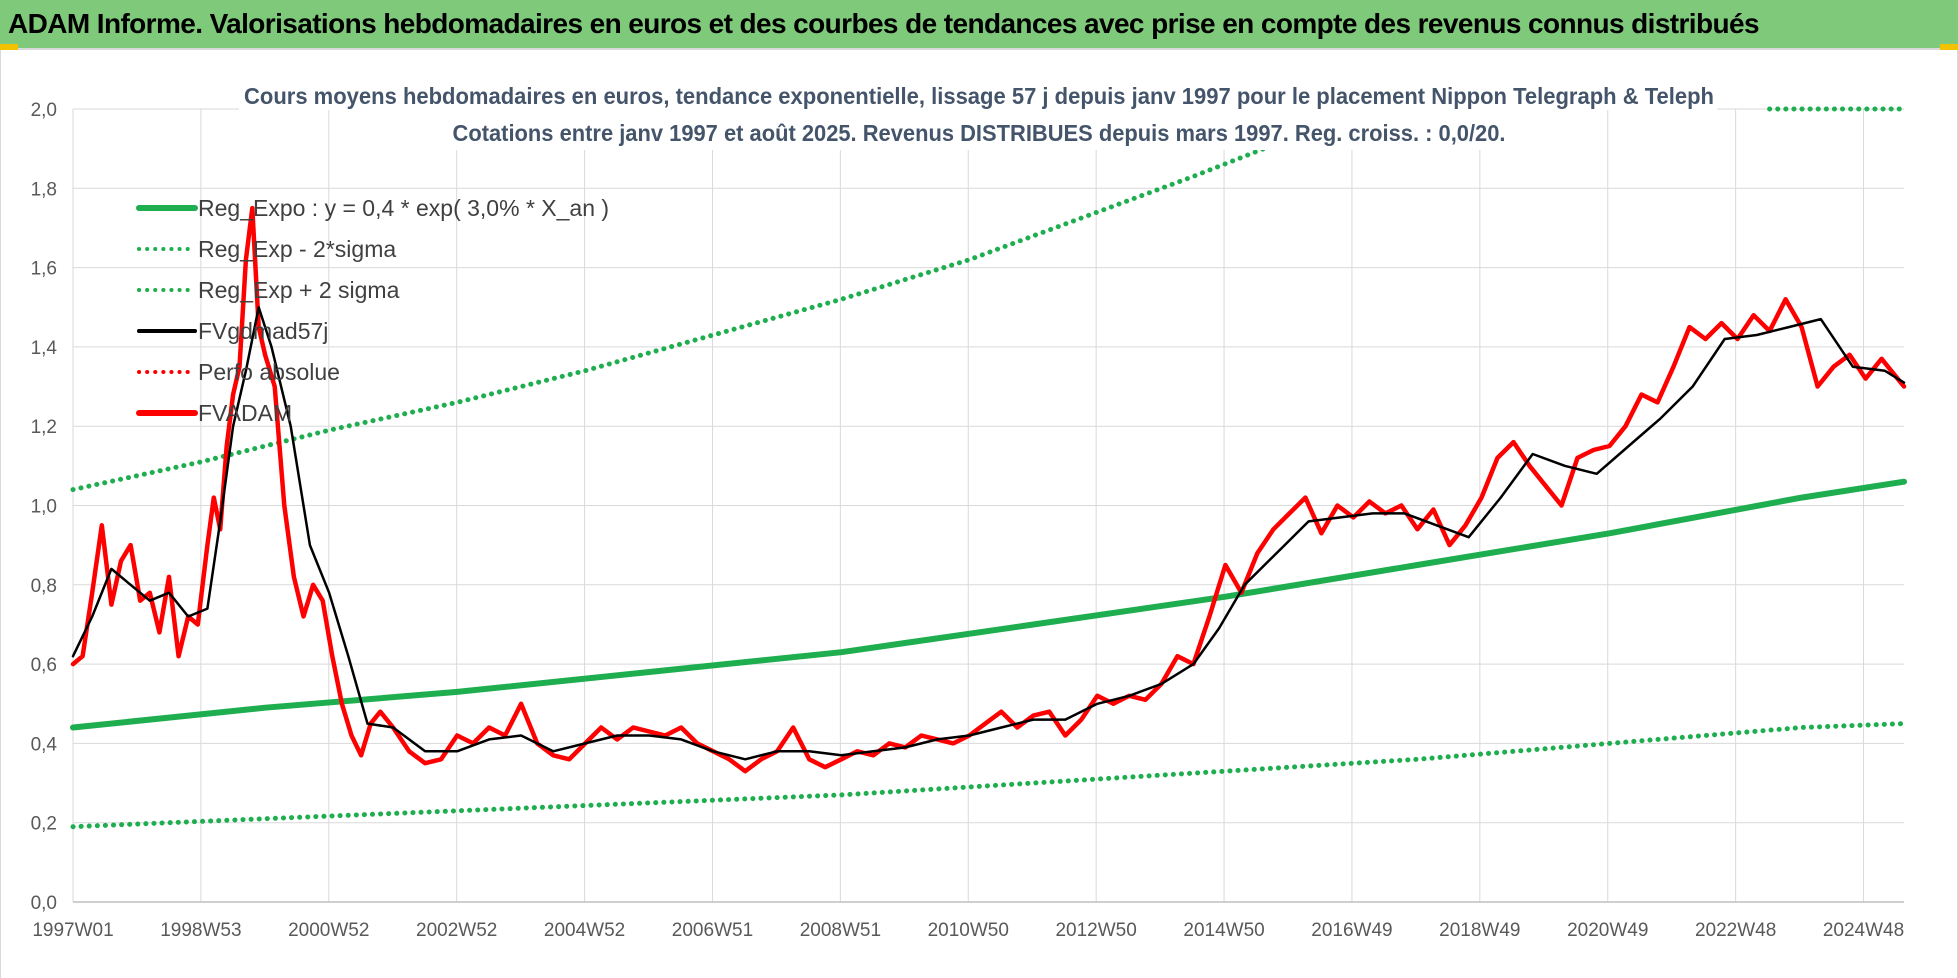 The image size is (1958, 978). I want to click on x-tick-label: 2008W51, so click(840, 930).